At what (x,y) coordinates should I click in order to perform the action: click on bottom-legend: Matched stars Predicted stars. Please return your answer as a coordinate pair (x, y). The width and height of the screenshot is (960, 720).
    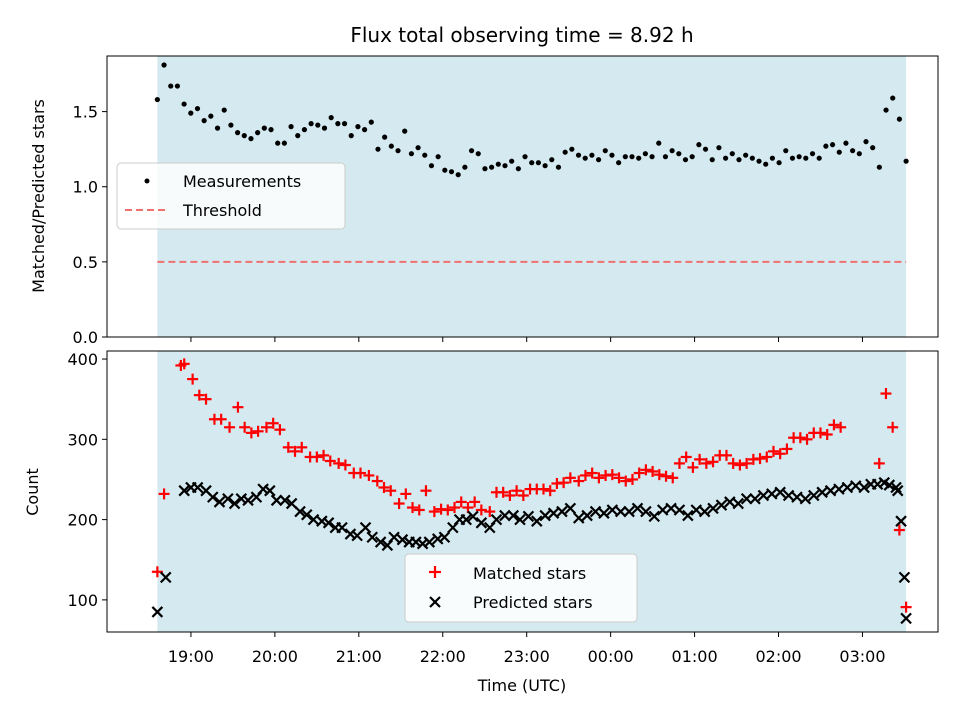
    Looking at the image, I should click on (521, 588).